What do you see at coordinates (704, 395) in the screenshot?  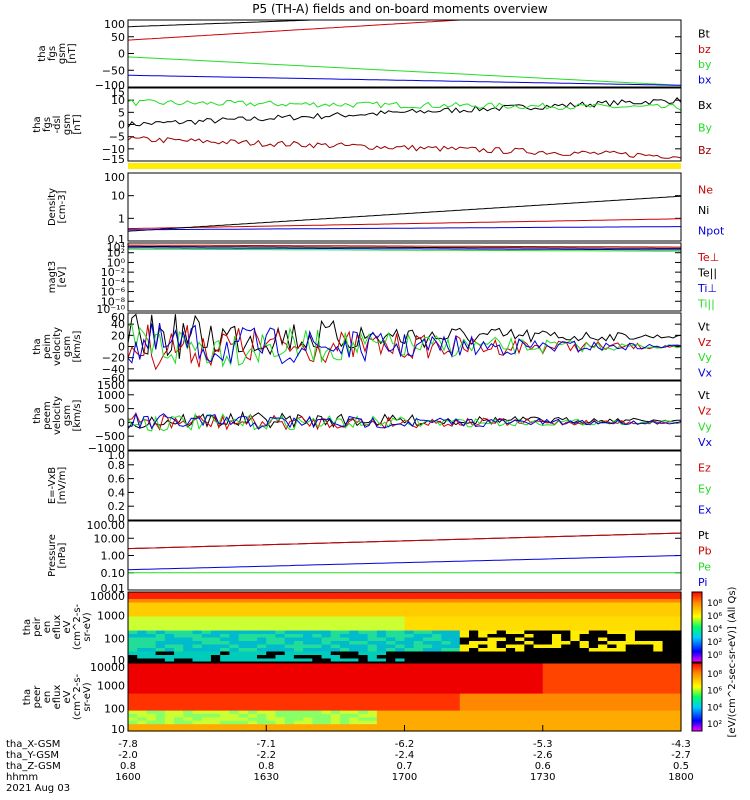 I see `legend-Vt: Vt` at bounding box center [704, 395].